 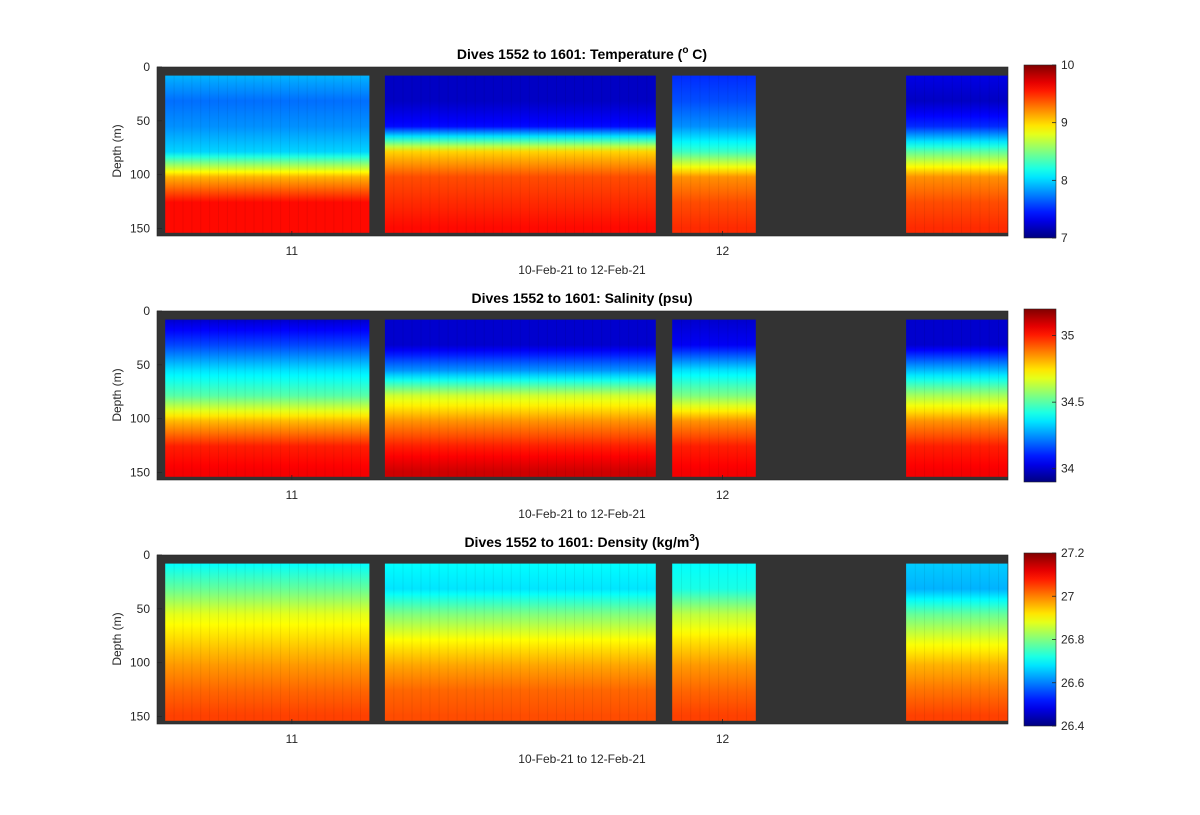 I want to click on density-x-axis: 11 12, so click(x=508, y=732).